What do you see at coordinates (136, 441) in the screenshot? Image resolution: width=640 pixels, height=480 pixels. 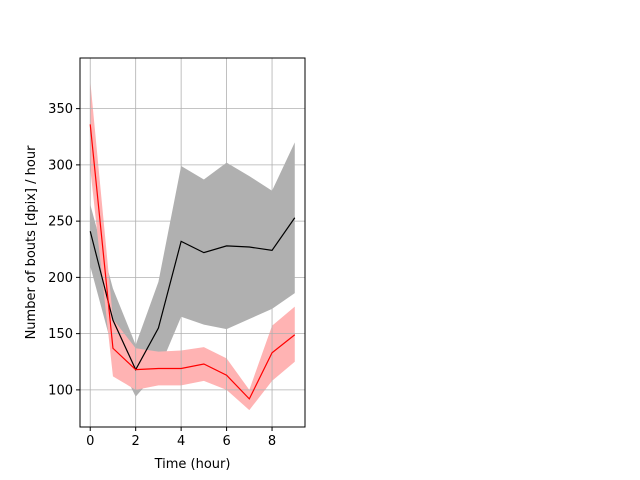 I see `x-tick-label: 2` at bounding box center [136, 441].